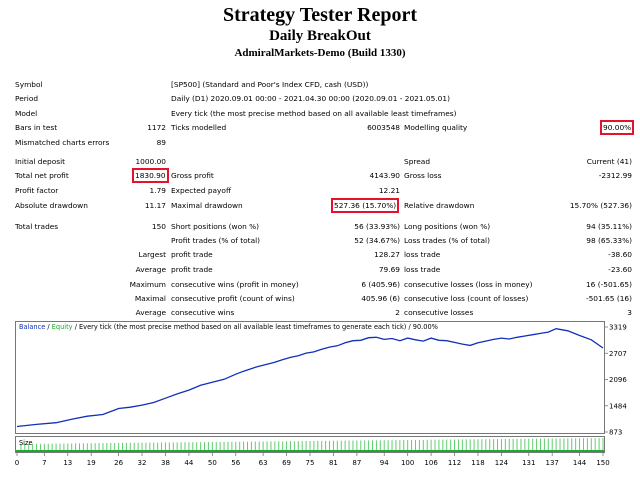 The width and height of the screenshot is (640, 480). Describe the element at coordinates (422, 254) in the screenshot. I see `largest-loss-label: loss trade` at that location.